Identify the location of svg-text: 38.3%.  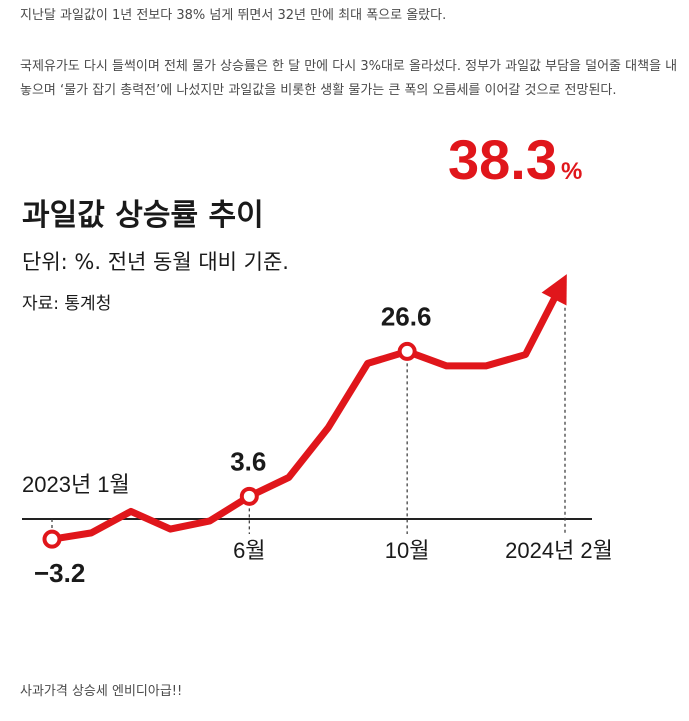
(515, 159).